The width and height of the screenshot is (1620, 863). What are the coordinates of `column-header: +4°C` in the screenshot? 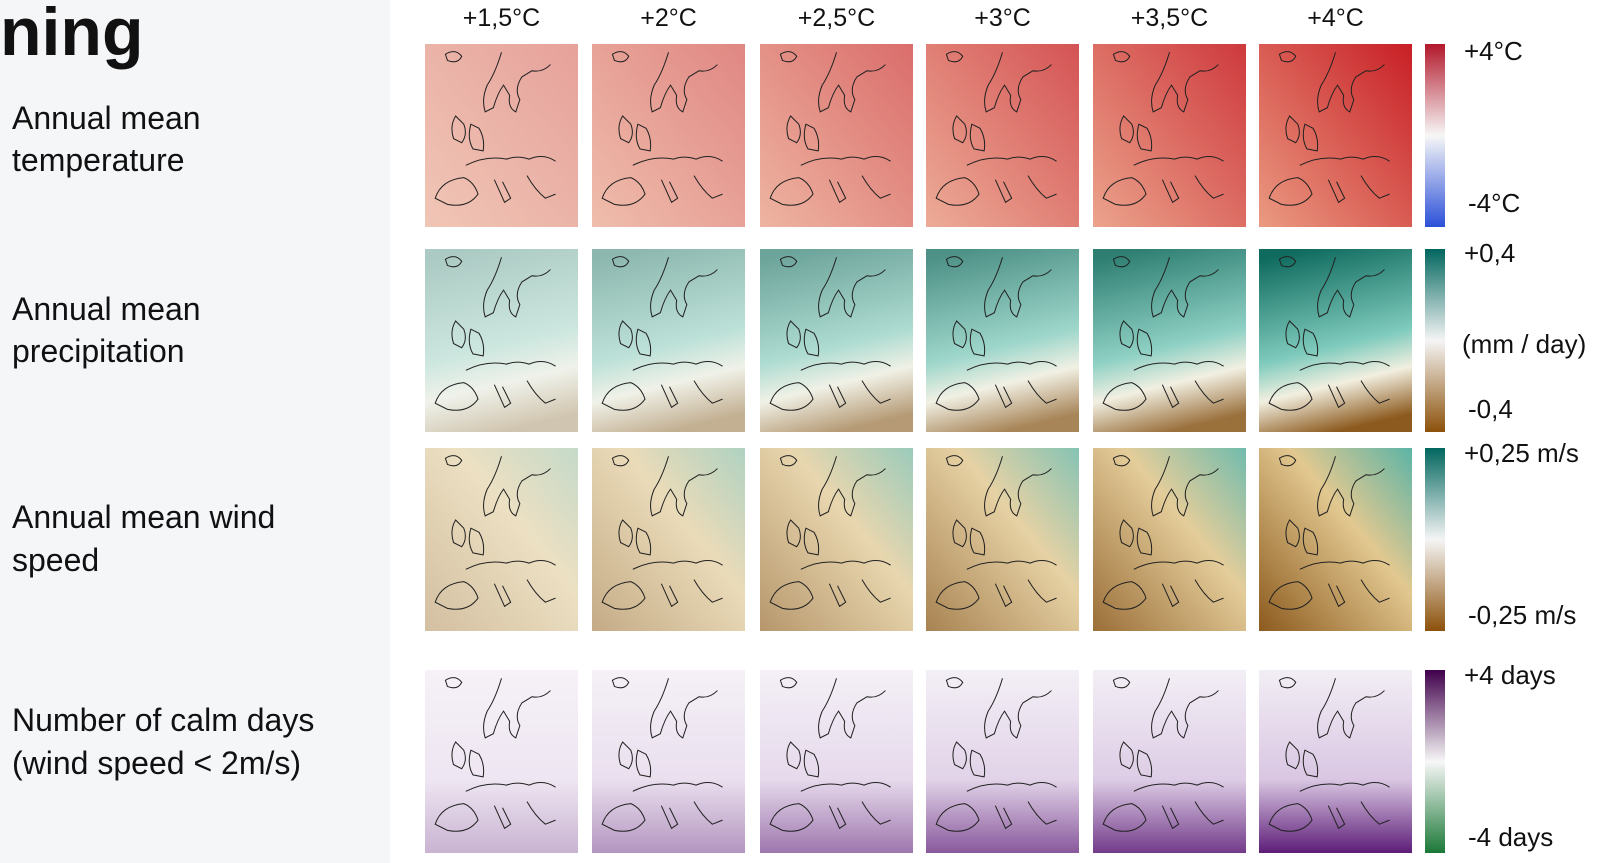 It's located at (1335, 18).